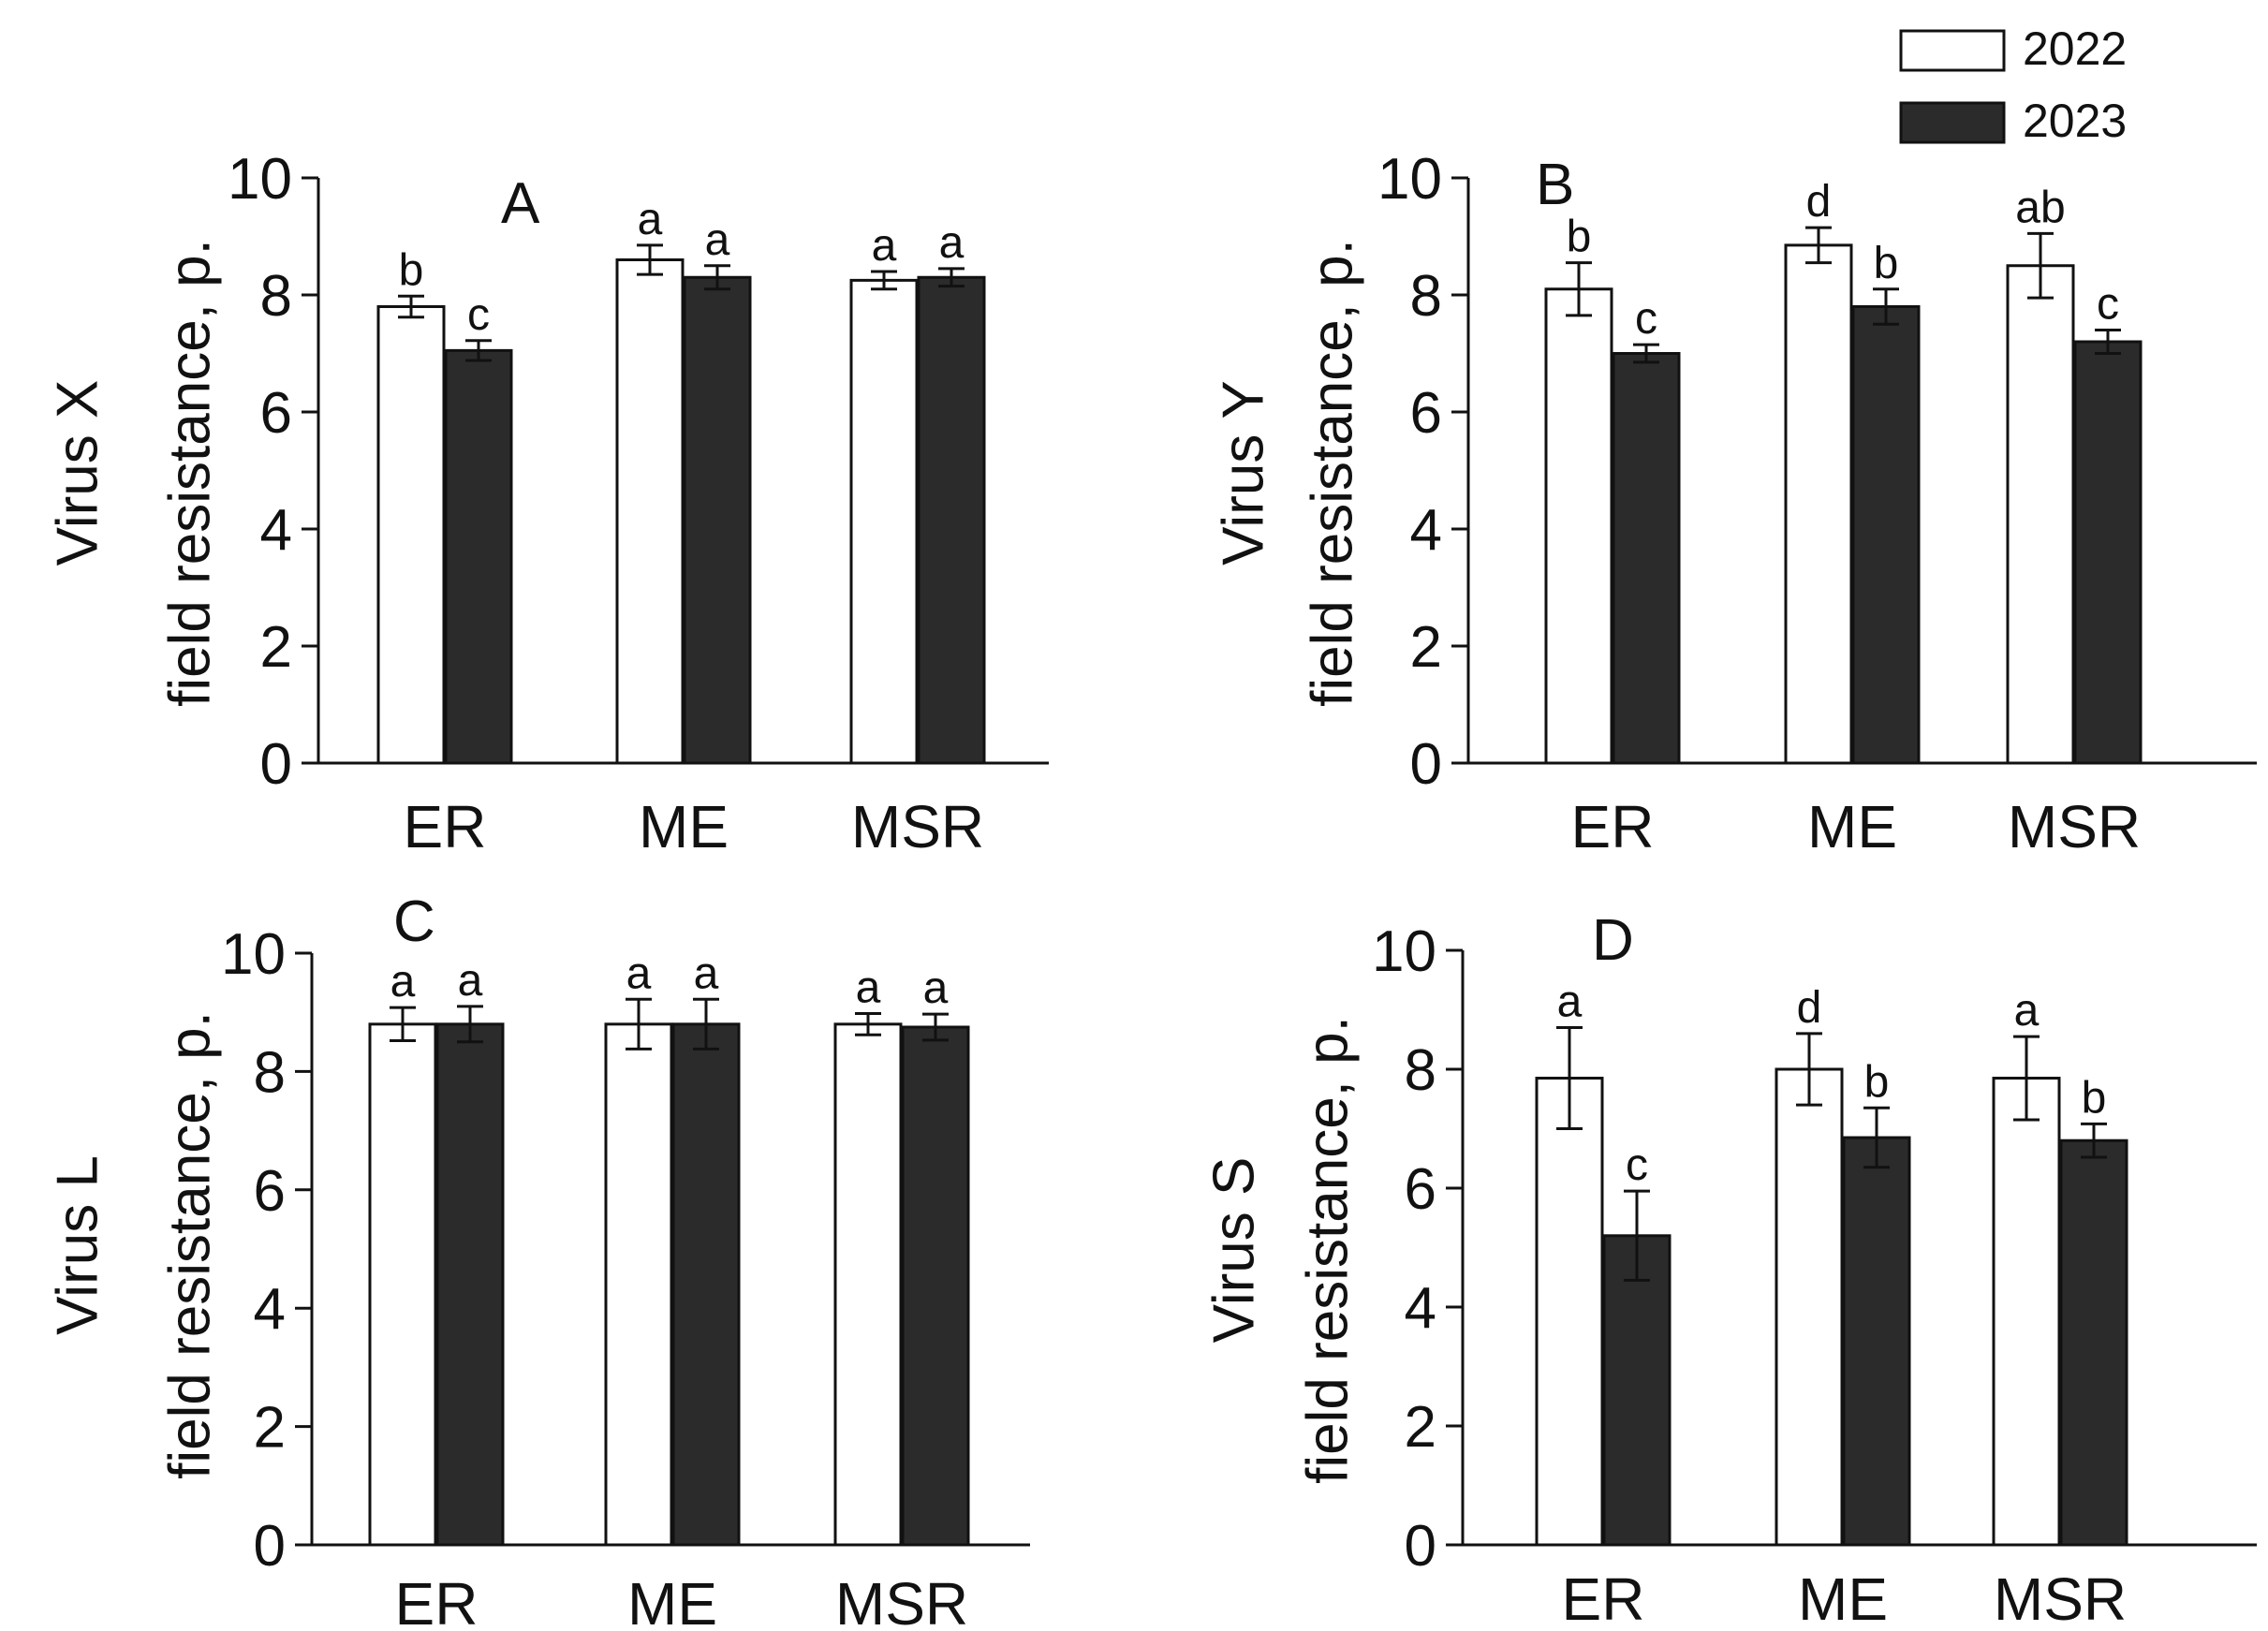 The image size is (2268, 1631). I want to click on legend: 2022 2023, so click(2013, 84).